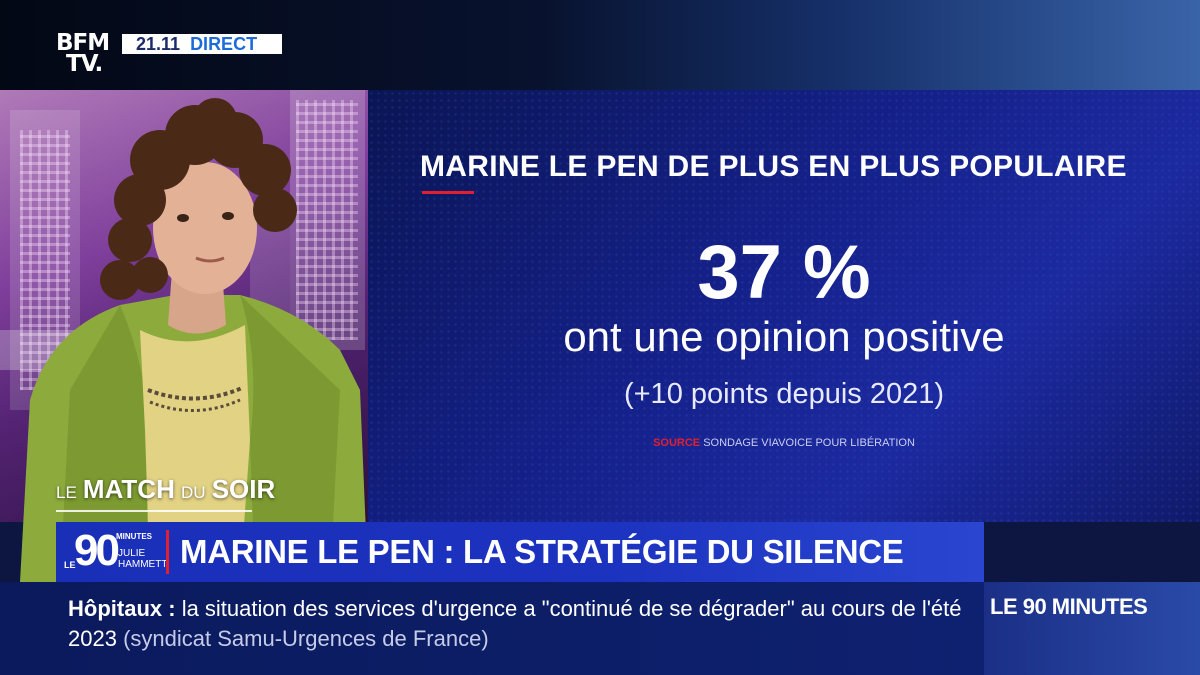 The width and height of the screenshot is (1200, 675). I want to click on le-90-minutes-logo: LE 90 MINUTES JULIE HAMMETT, so click(115, 552).